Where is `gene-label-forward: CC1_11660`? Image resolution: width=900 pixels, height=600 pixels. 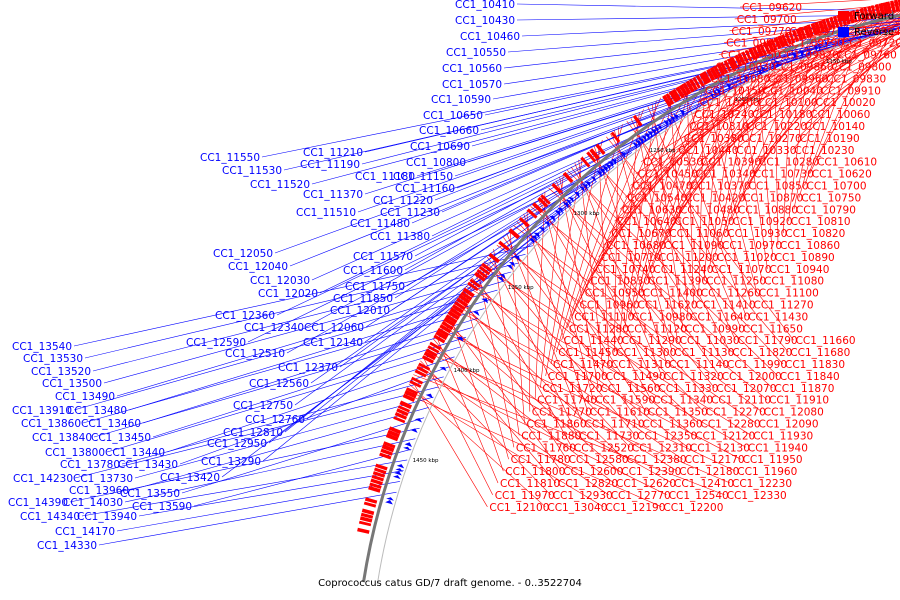 gene-label-forward: CC1_11660 is located at coordinates (826, 341).